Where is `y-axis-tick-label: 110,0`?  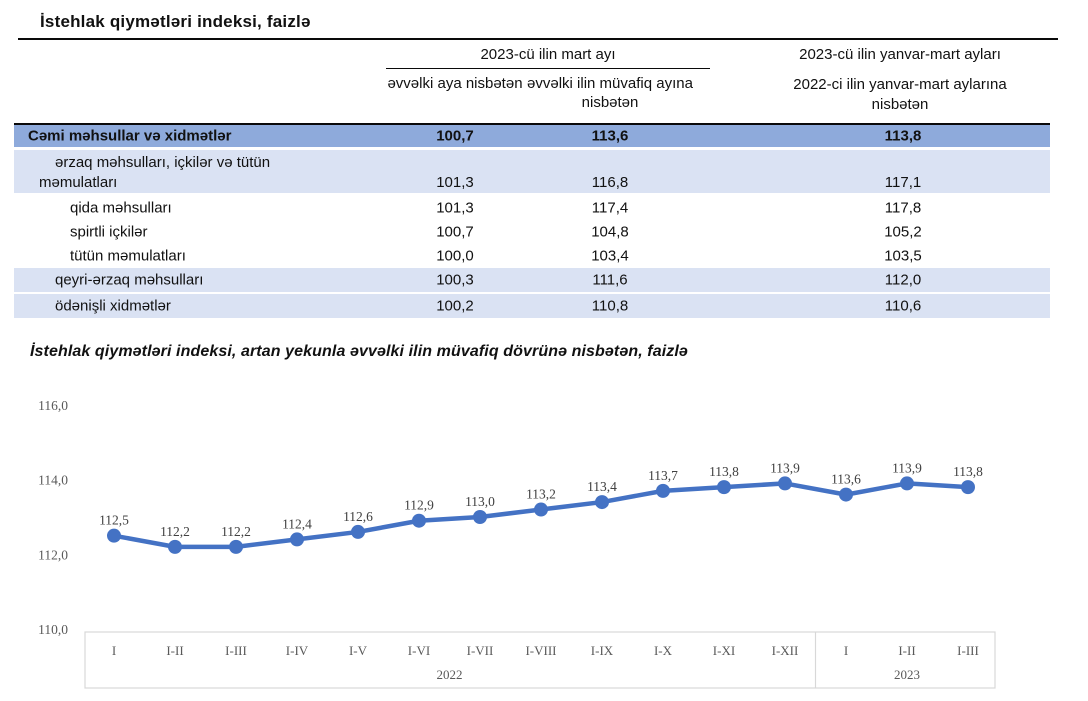
y-axis-tick-label: 110,0 is located at coordinates (53, 629).